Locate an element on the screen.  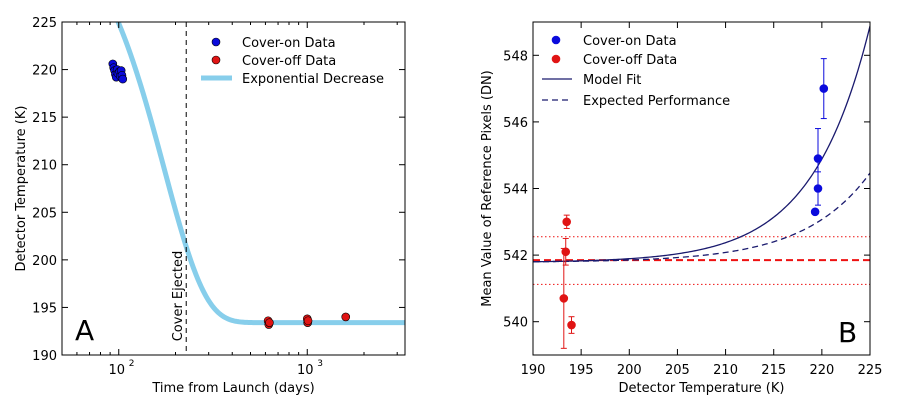
y-tick-label: 548 is located at coordinates (515, 56).